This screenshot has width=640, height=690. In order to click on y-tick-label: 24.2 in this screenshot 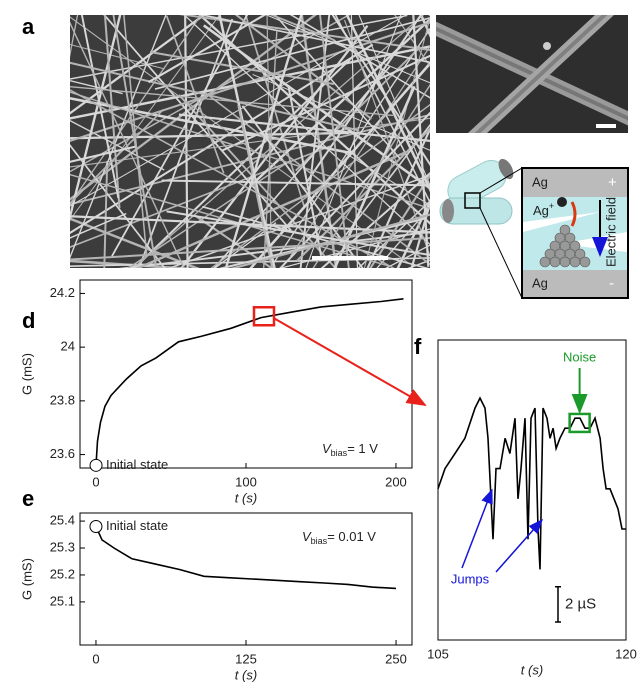, I will do `click(62, 292)`.